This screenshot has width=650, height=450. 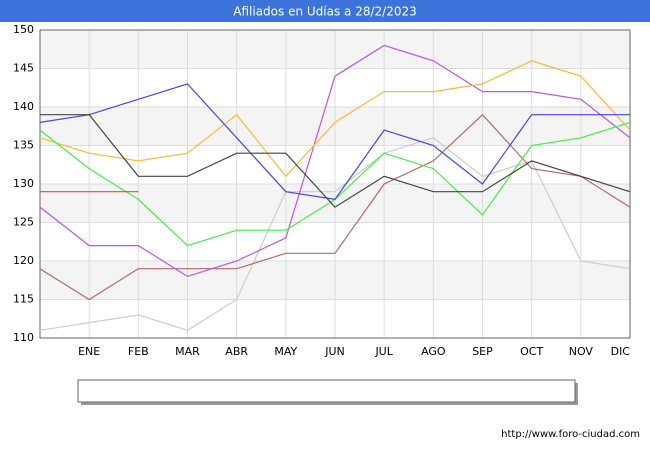 I want to click on y-tick-label: 150, so click(x=23, y=29).